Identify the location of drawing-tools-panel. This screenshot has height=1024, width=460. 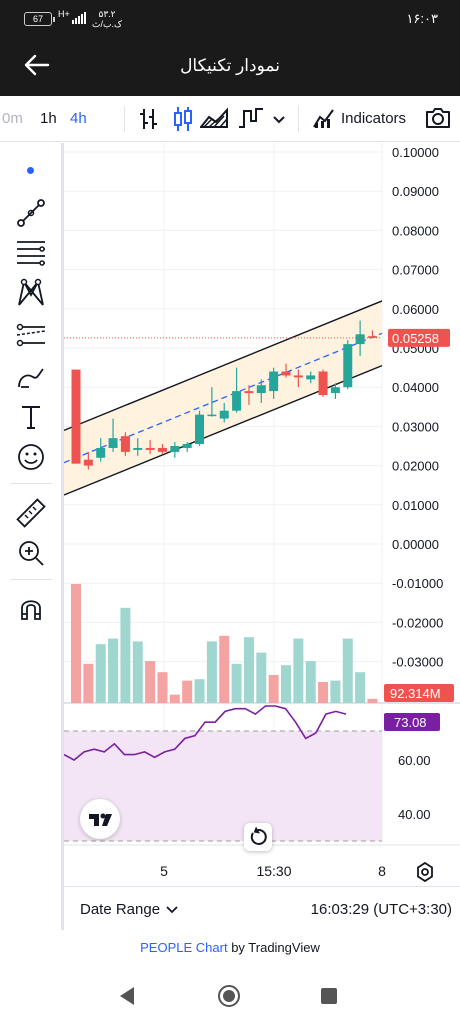
(31, 536).